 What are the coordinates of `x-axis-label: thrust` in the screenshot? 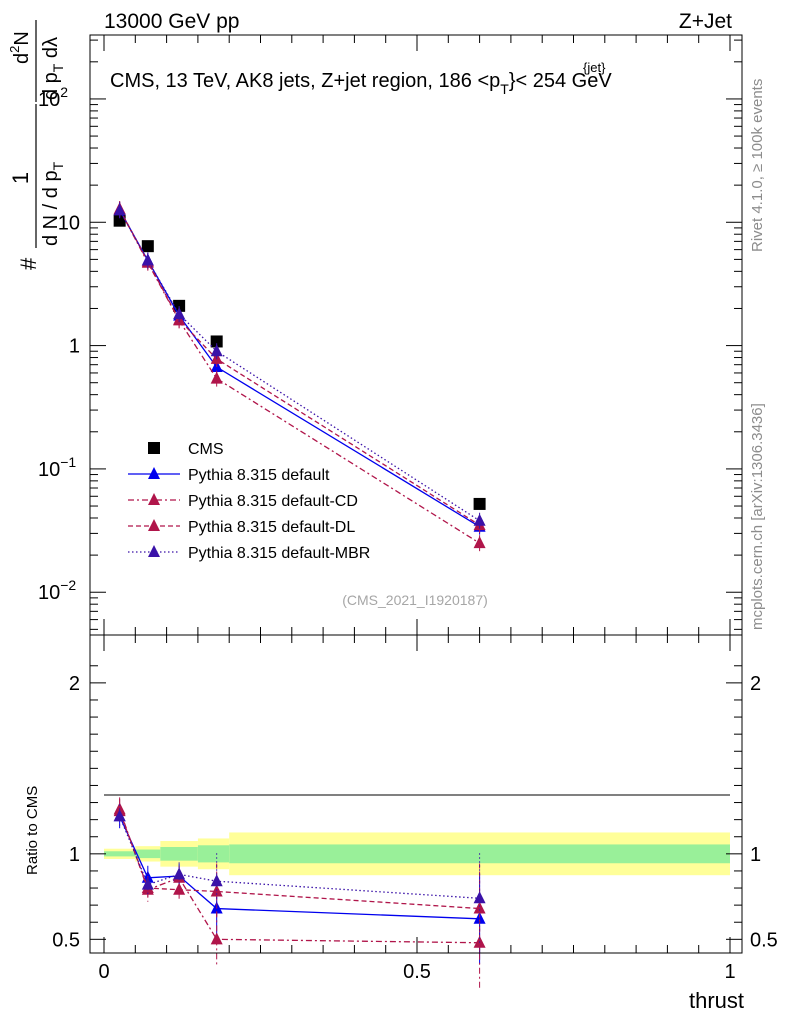 It's located at (716, 1000).